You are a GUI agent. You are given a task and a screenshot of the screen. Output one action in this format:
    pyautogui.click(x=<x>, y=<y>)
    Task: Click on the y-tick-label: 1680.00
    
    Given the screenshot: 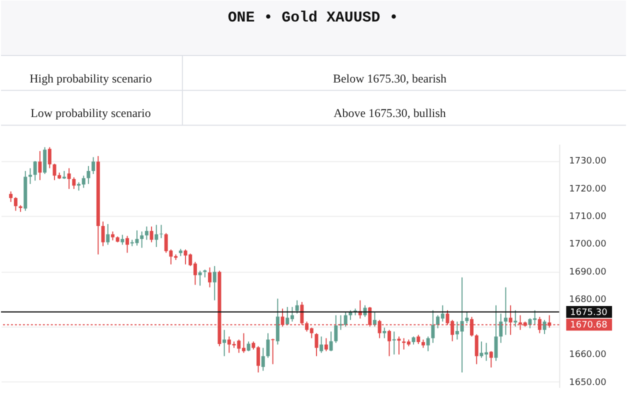 What is the action you would take?
    pyautogui.click(x=588, y=299)
    